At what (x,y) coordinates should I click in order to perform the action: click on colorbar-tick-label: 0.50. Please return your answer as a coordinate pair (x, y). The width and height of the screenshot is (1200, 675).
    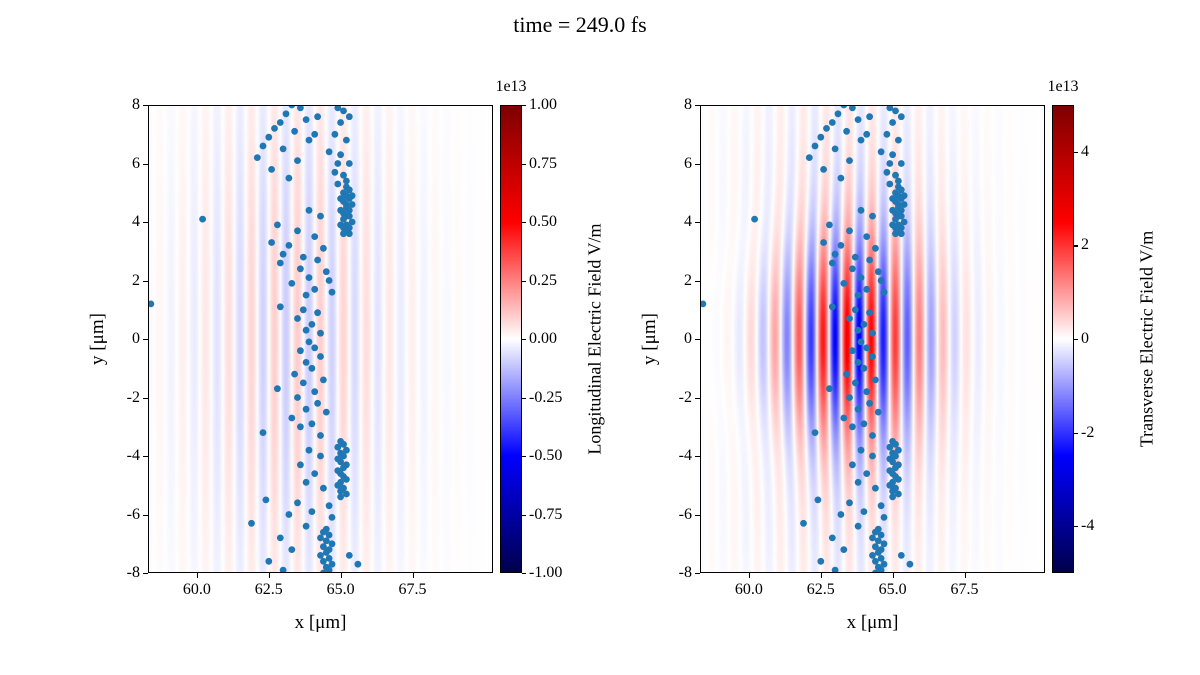
    Looking at the image, I should click on (543, 221).